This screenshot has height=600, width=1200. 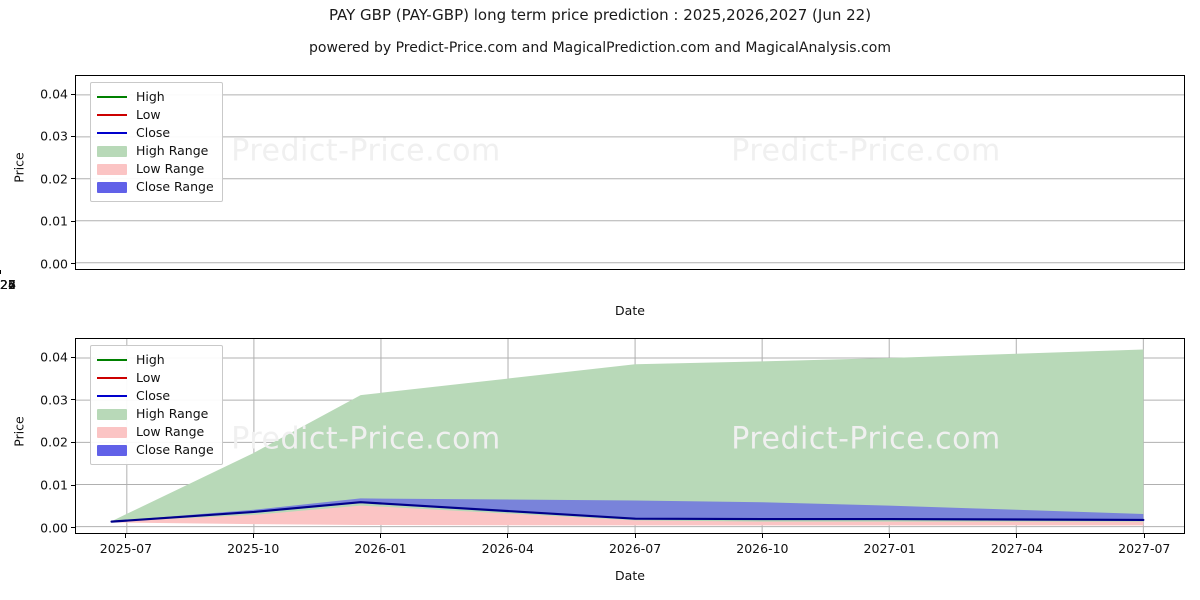 What do you see at coordinates (635, 548) in the screenshot?
I see `x-tick-label: 2026-07` at bounding box center [635, 548].